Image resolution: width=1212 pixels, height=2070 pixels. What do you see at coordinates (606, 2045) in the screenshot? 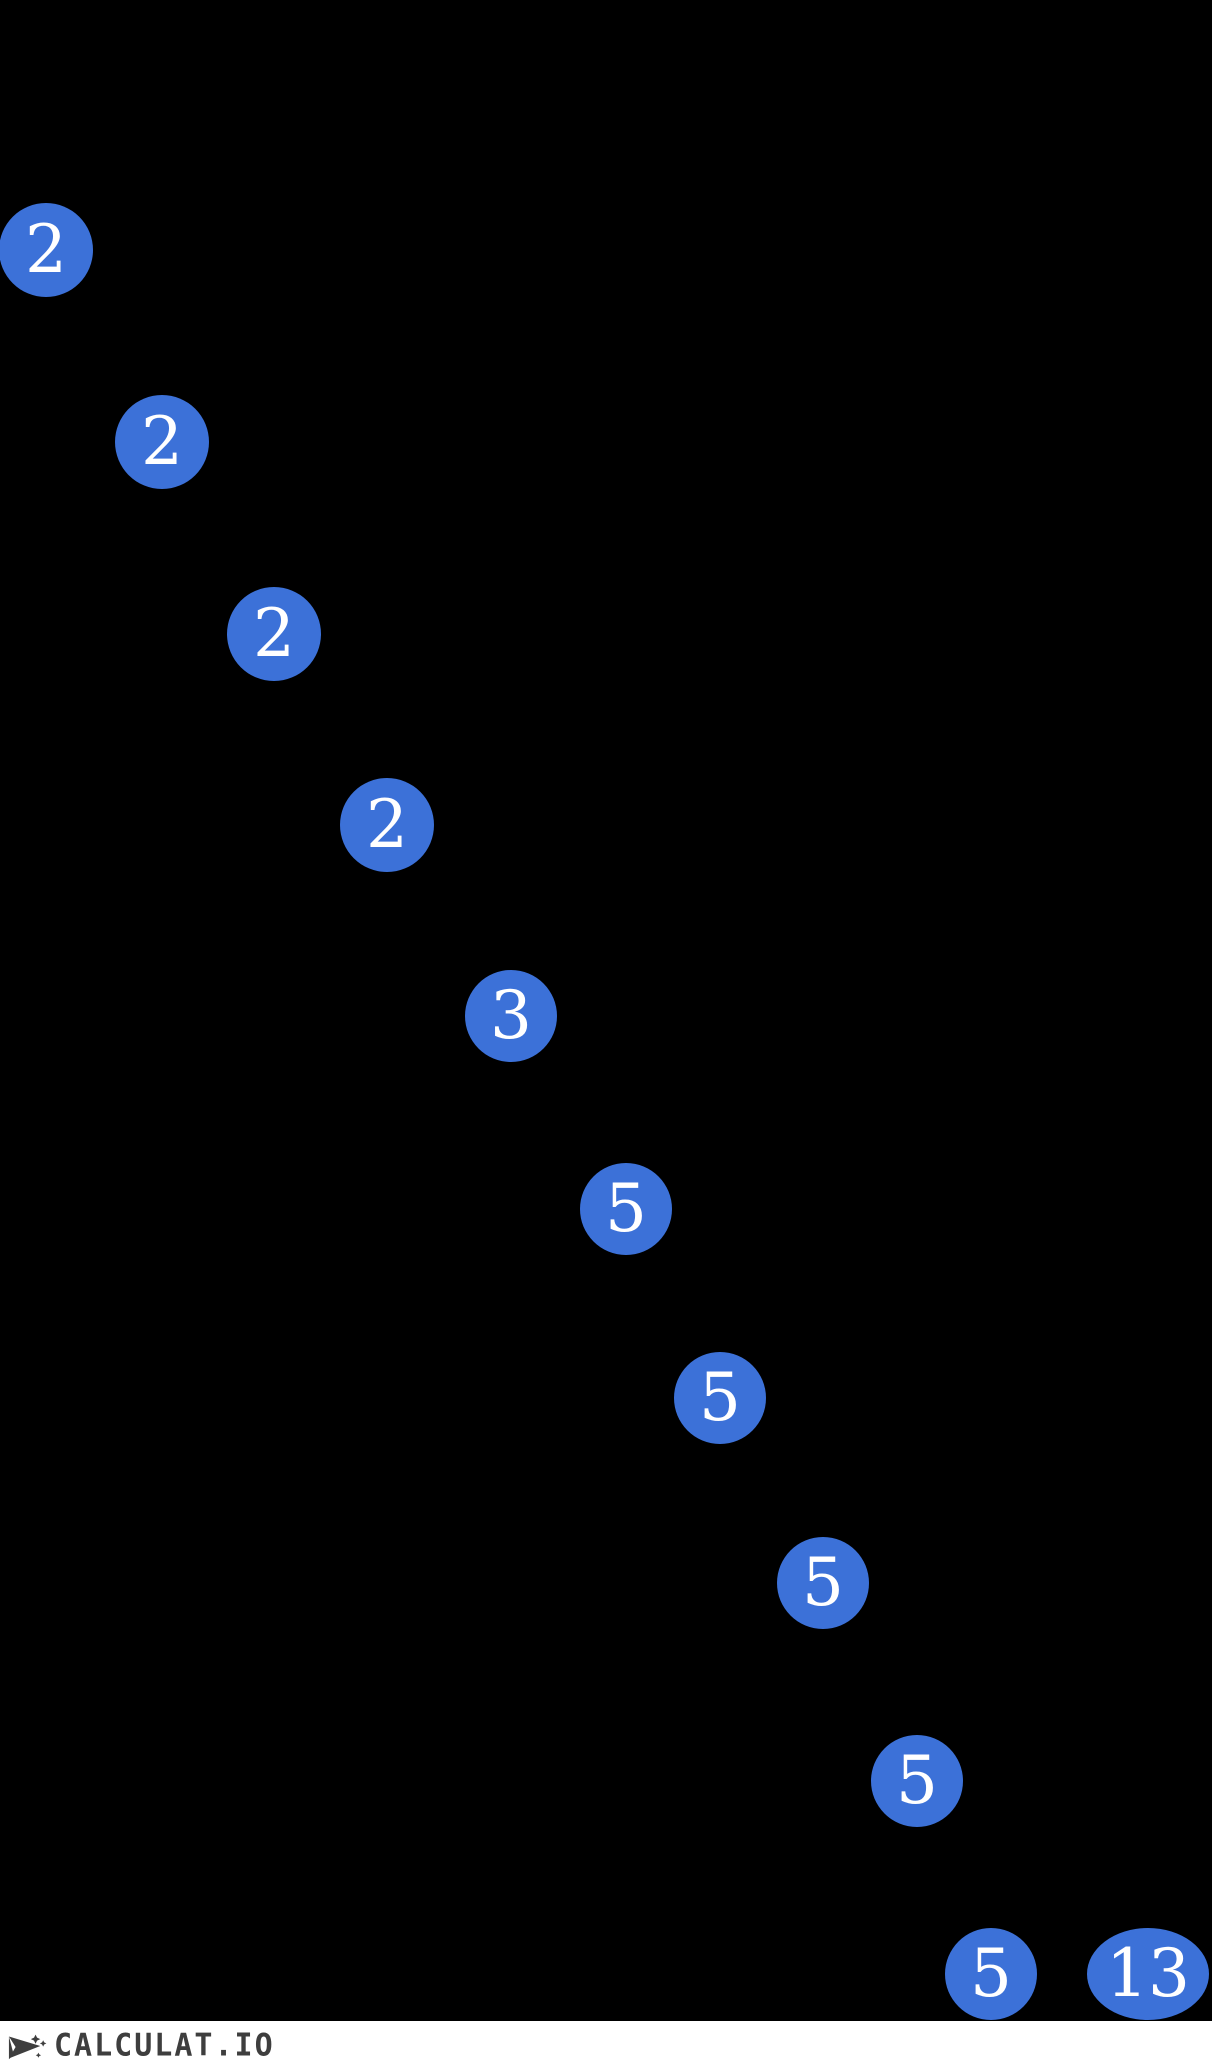
I see `watermark-bar: CALCULAT.IO` at bounding box center [606, 2045].